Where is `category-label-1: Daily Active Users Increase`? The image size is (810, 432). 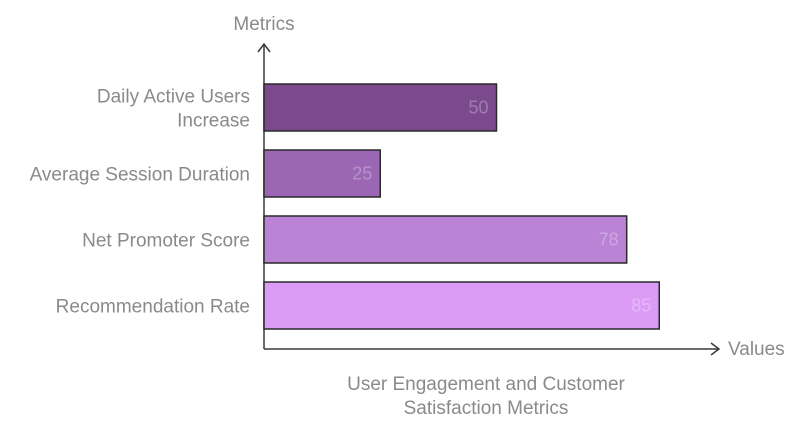
category-label-1: Daily Active Users Increase is located at coordinates (173, 109).